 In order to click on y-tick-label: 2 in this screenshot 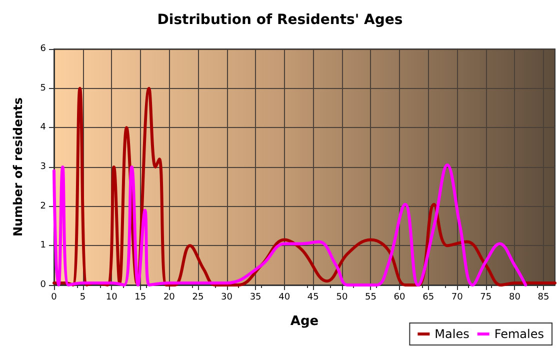, I will do `click(43, 206)`.